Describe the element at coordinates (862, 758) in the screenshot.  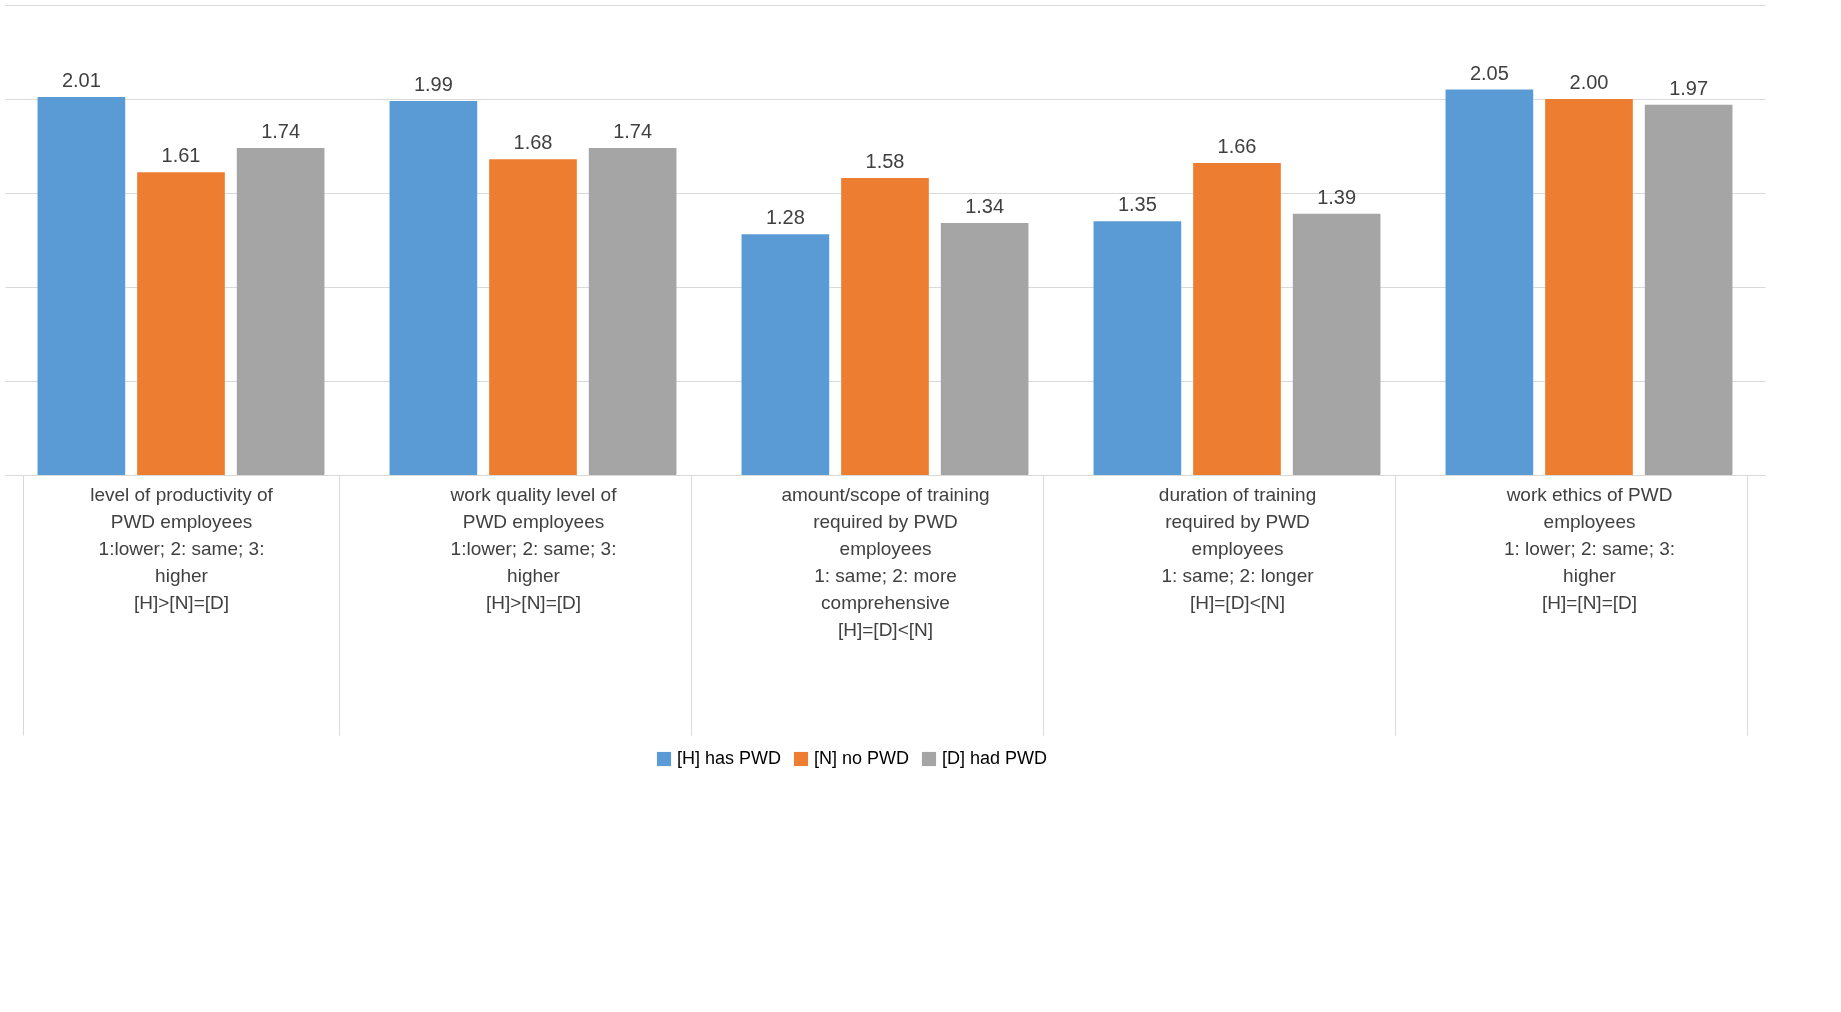
I see `legend-label: [N] no PWD` at that location.